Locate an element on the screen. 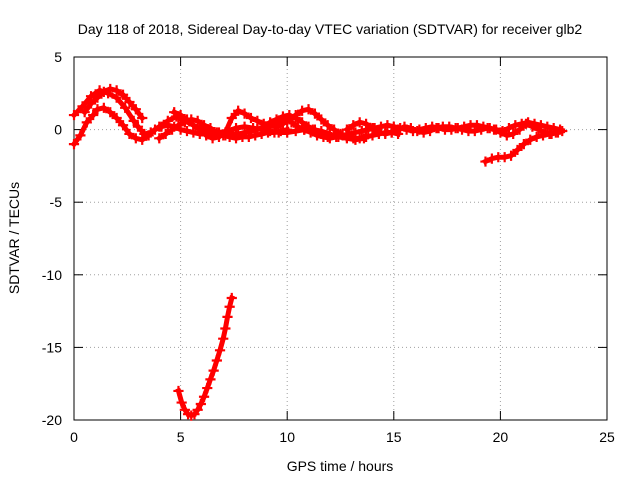 The width and height of the screenshot is (640, 480). series-track-h is located at coordinates (524, 146).